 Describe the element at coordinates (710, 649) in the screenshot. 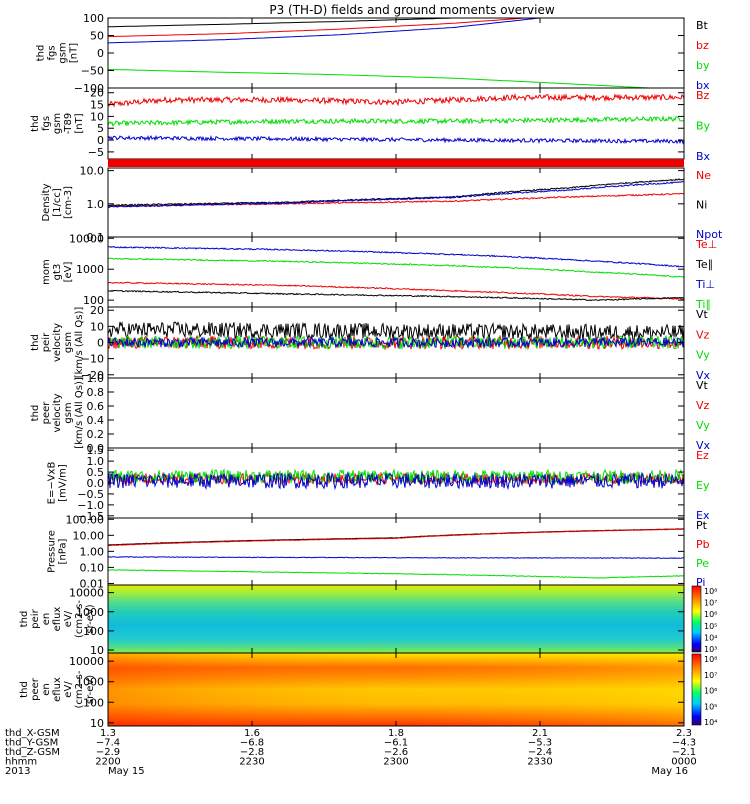

I see `colorbar-tick-label: 10³` at that location.